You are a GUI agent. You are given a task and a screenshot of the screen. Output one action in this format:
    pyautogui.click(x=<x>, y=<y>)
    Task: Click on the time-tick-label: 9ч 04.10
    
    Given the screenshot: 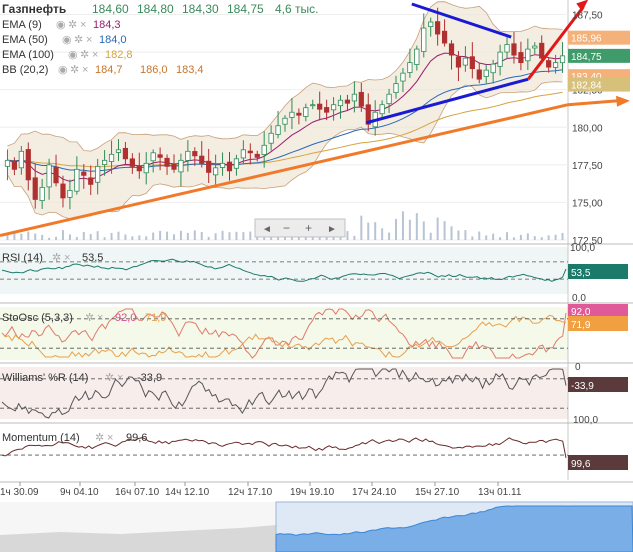 What is the action you would take?
    pyautogui.click(x=79, y=492)
    